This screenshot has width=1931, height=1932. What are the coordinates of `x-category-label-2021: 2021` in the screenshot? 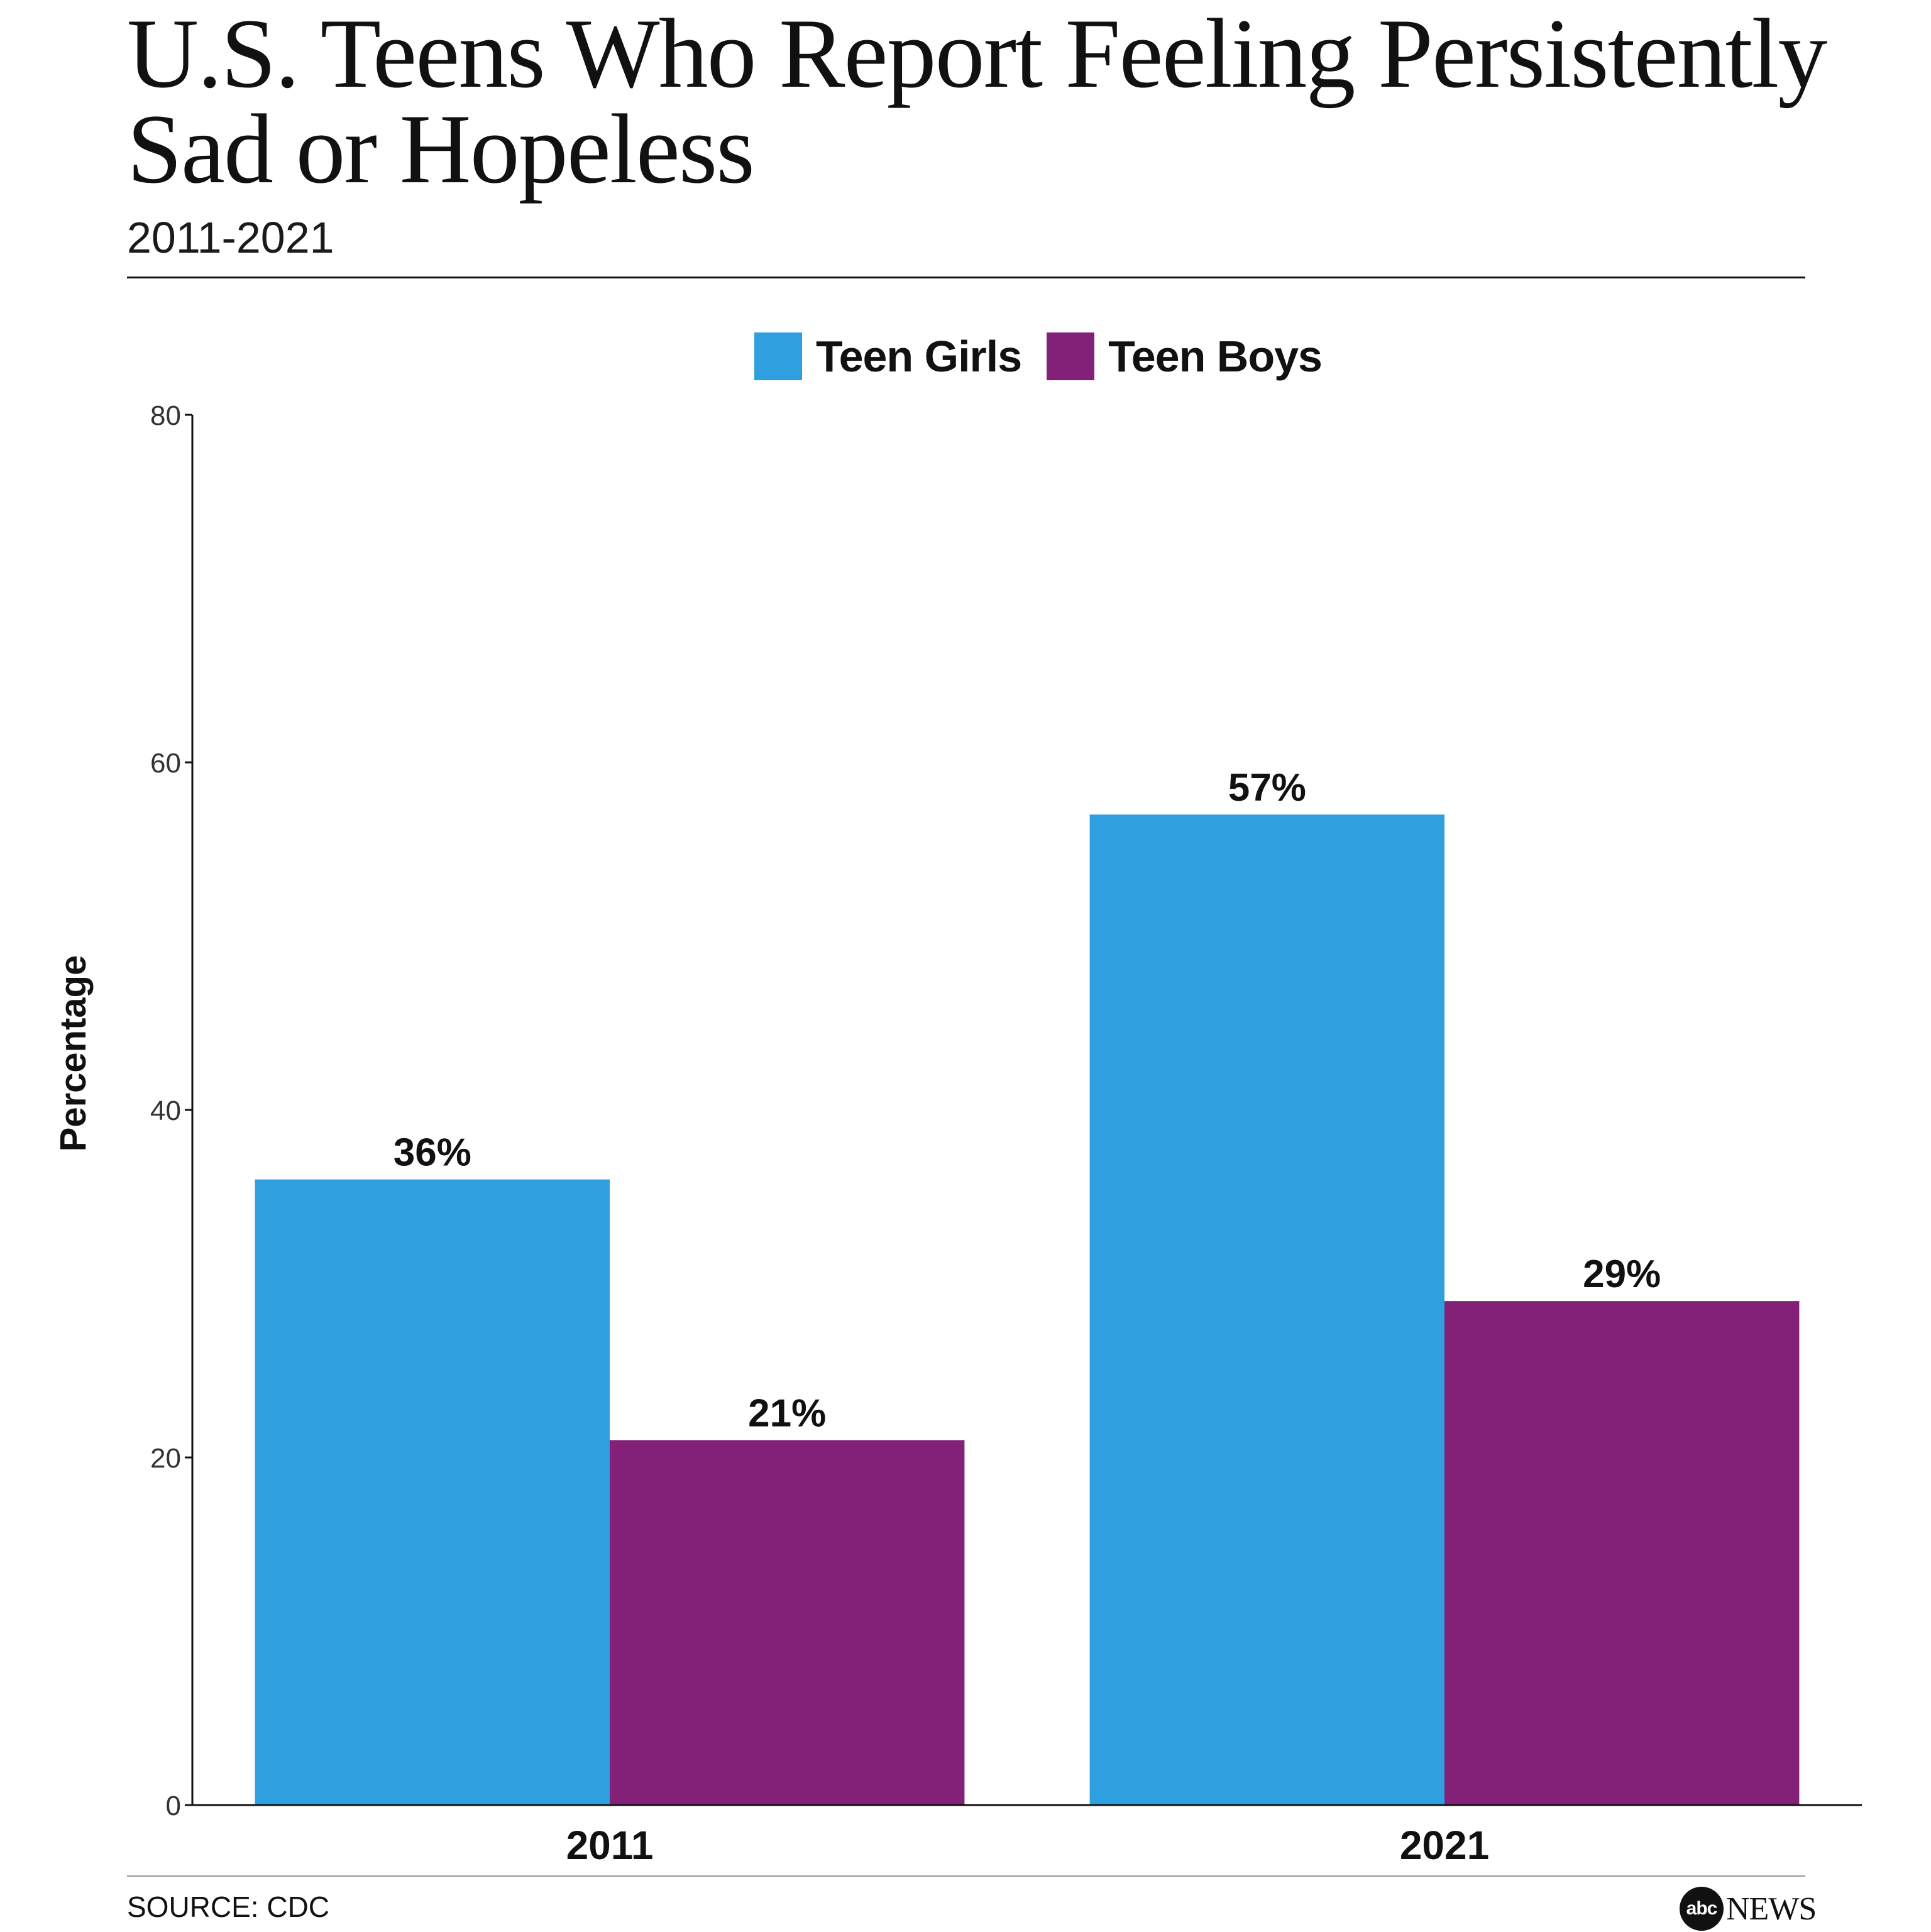 It's located at (1444, 1845).